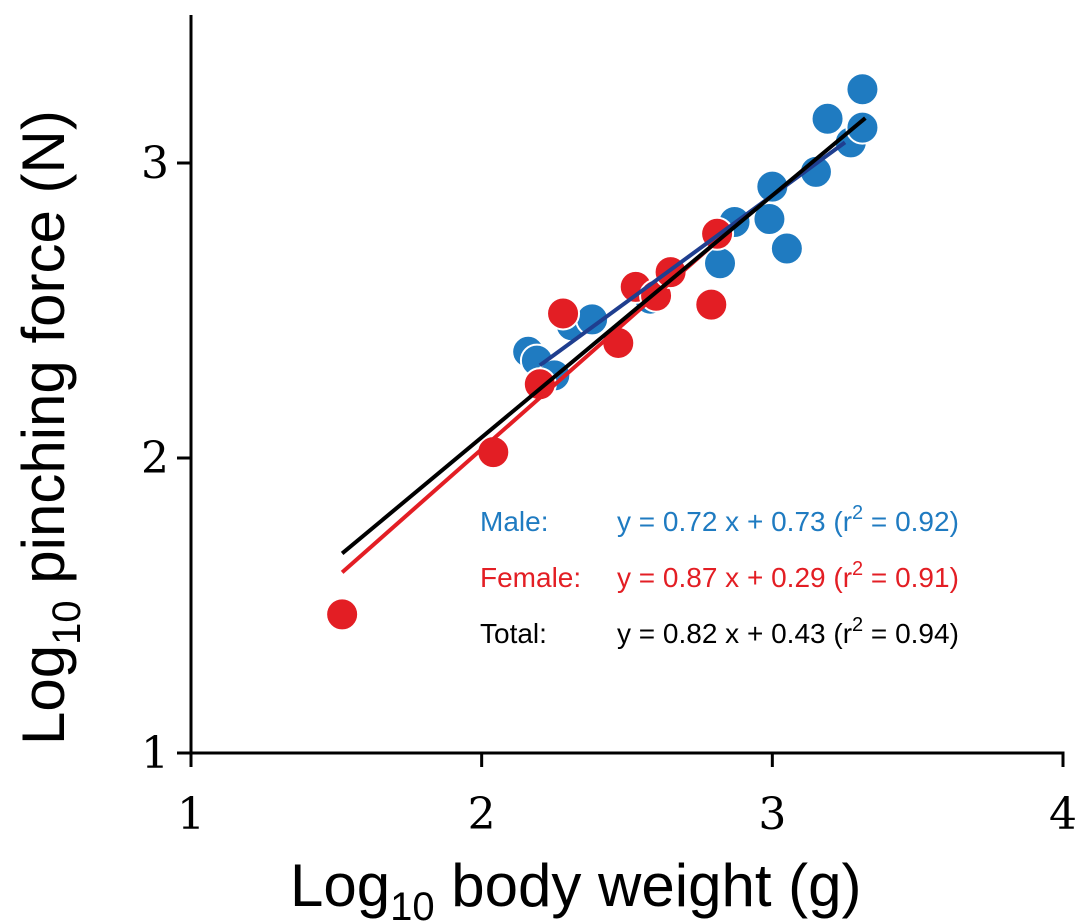 Image resolution: width=1086 pixels, height=924 pixels. I want to click on y-axis-title: Log10 pinching force (N), so click(49, 427).